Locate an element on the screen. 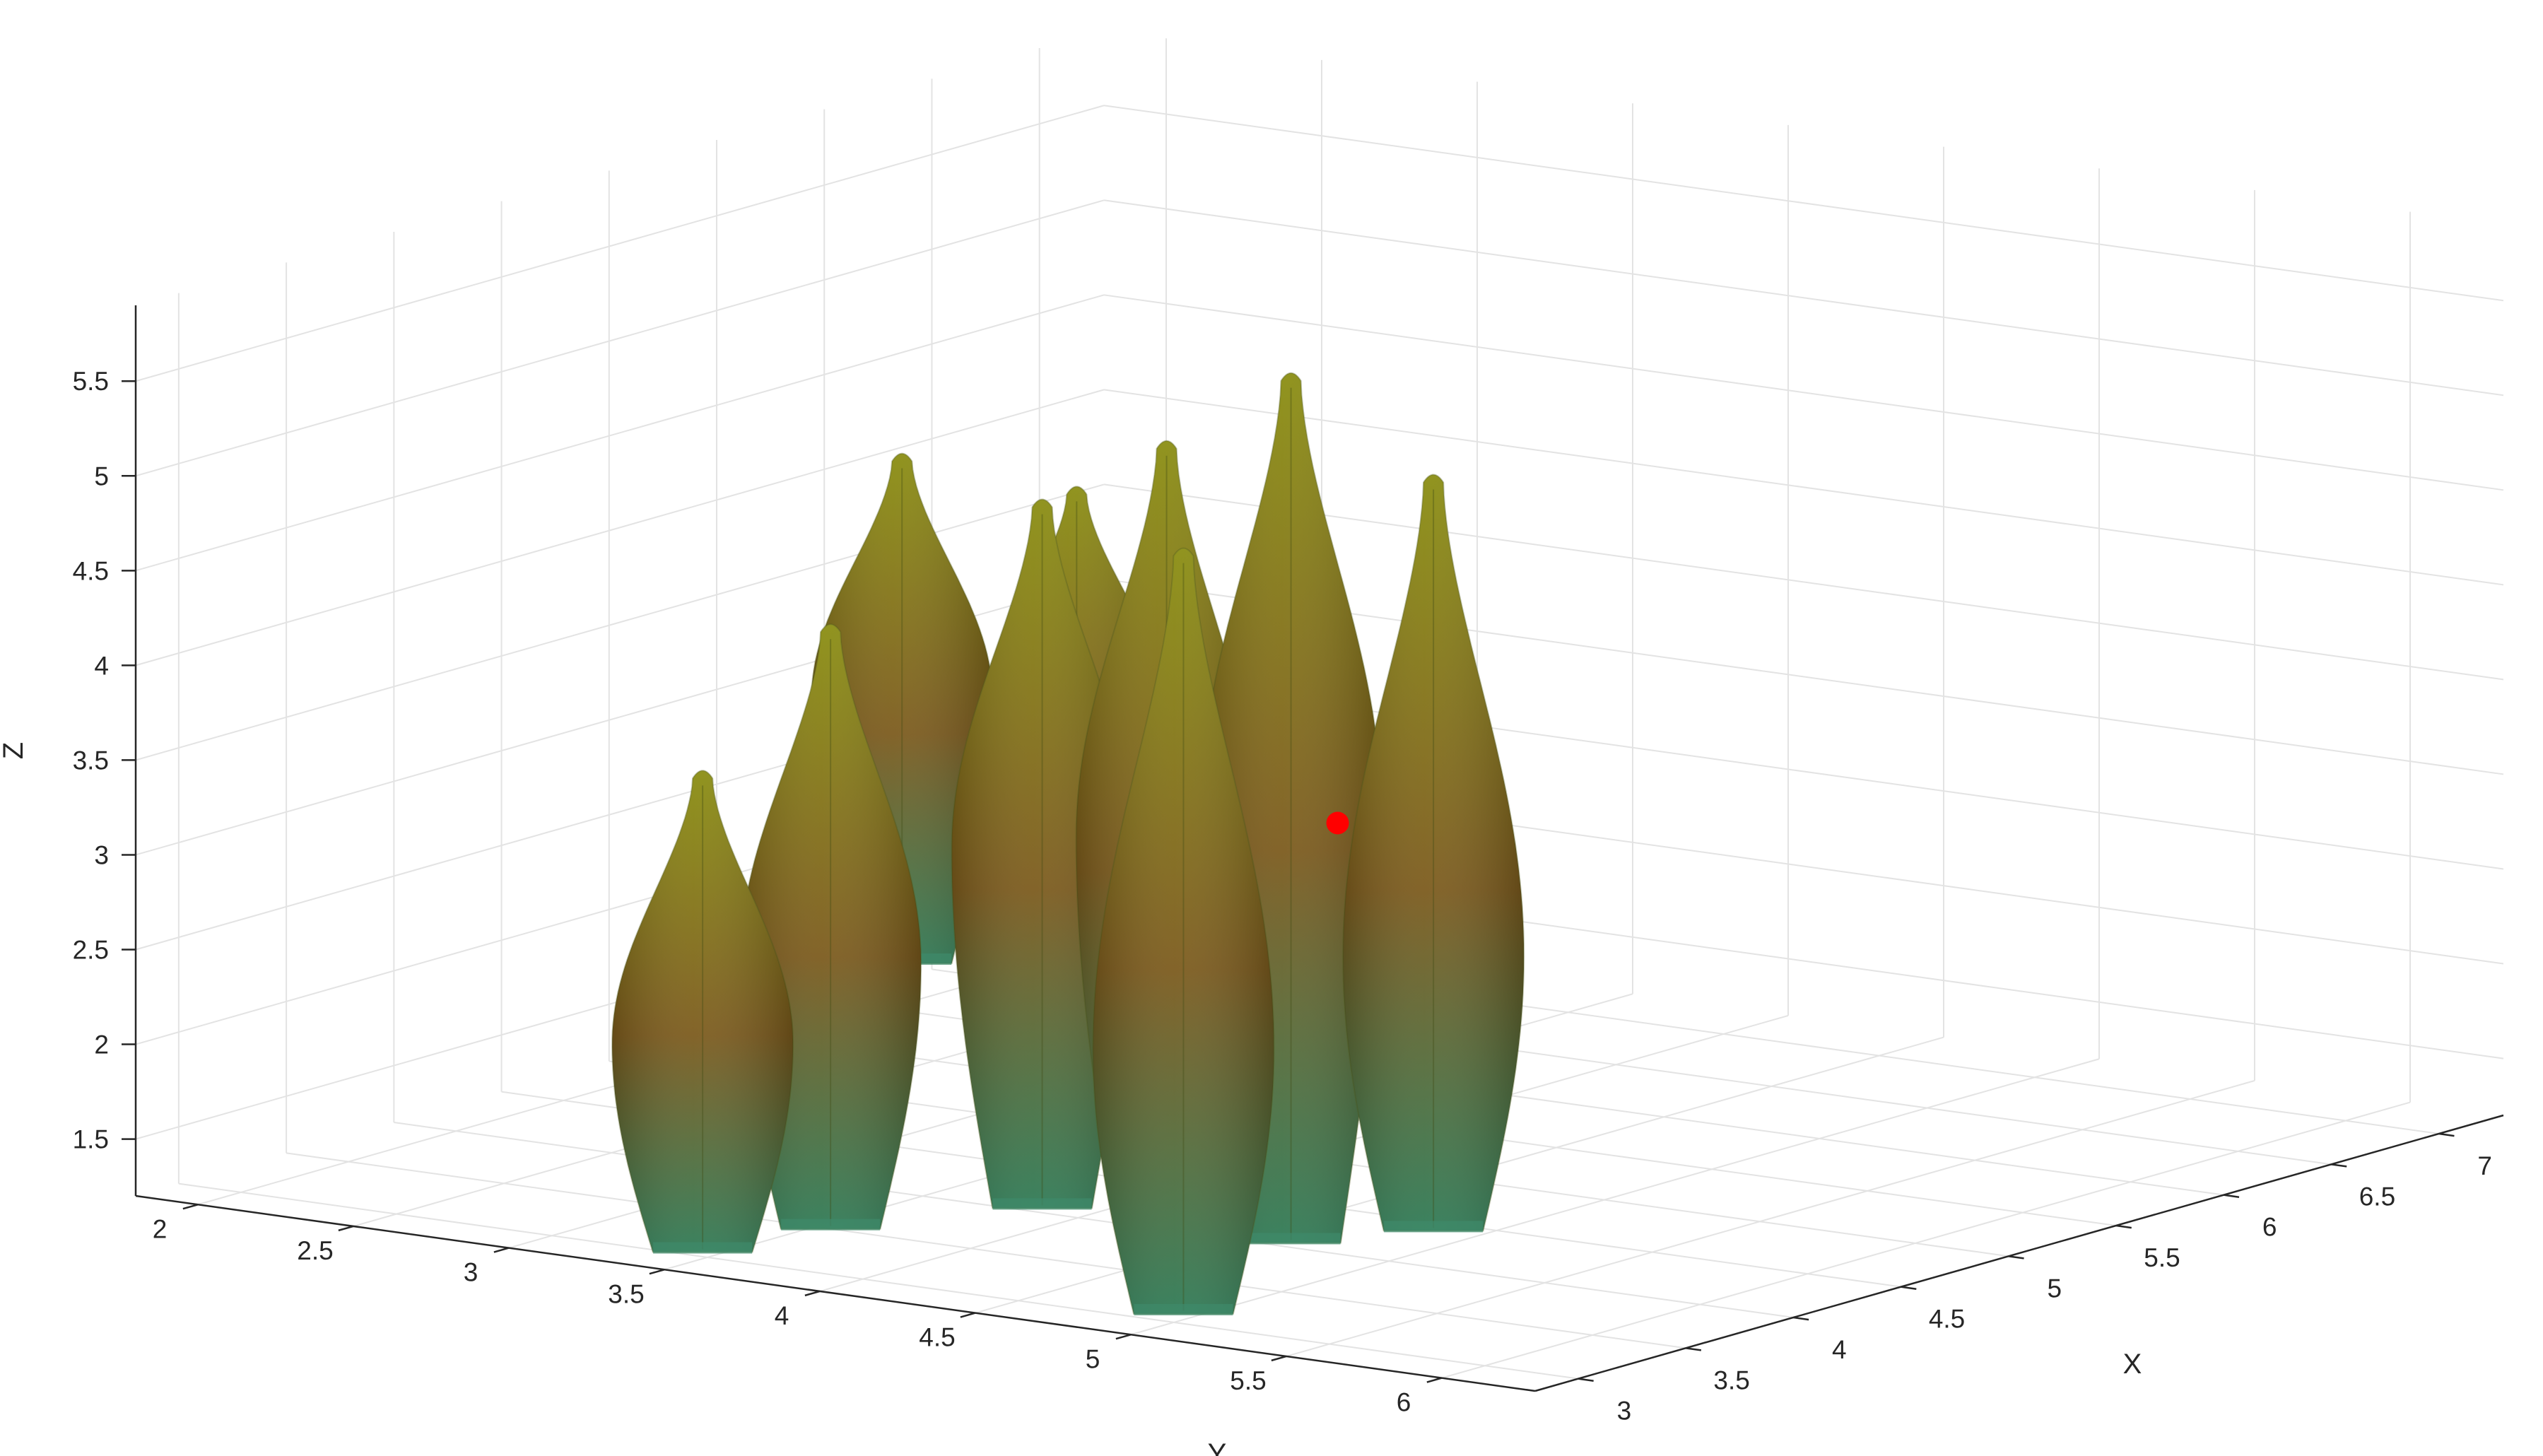  y-tick-label: 5.5 is located at coordinates (1248, 1381).